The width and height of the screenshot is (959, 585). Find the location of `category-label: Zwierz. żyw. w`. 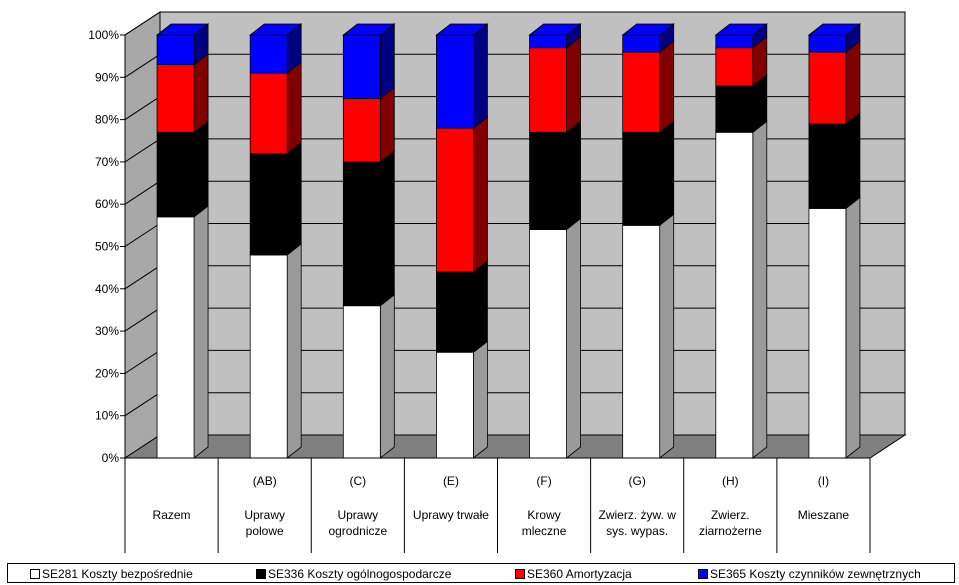

category-label: Zwierz. żyw. w is located at coordinates (638, 515).